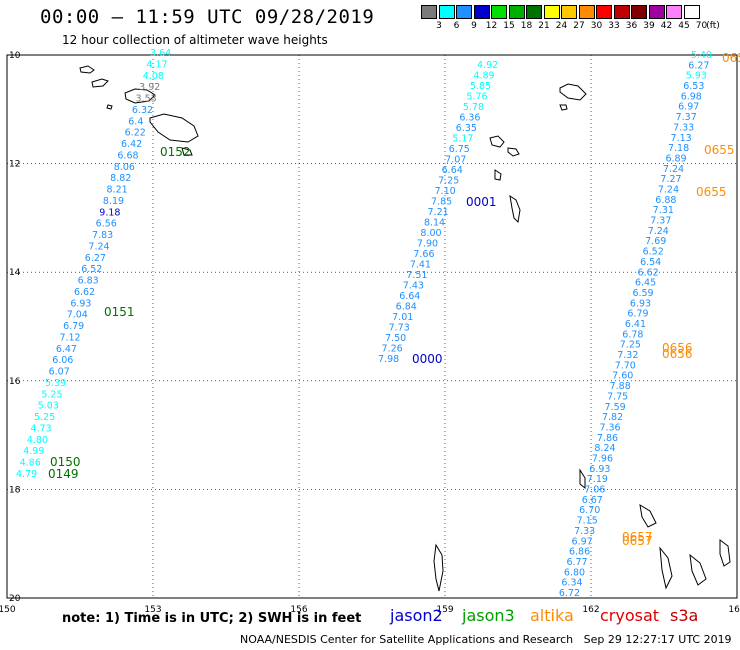 The width and height of the screenshot is (740, 650). What do you see at coordinates (146, 99) in the screenshot?
I see `wave-height-label: 3.53` at bounding box center [146, 99].